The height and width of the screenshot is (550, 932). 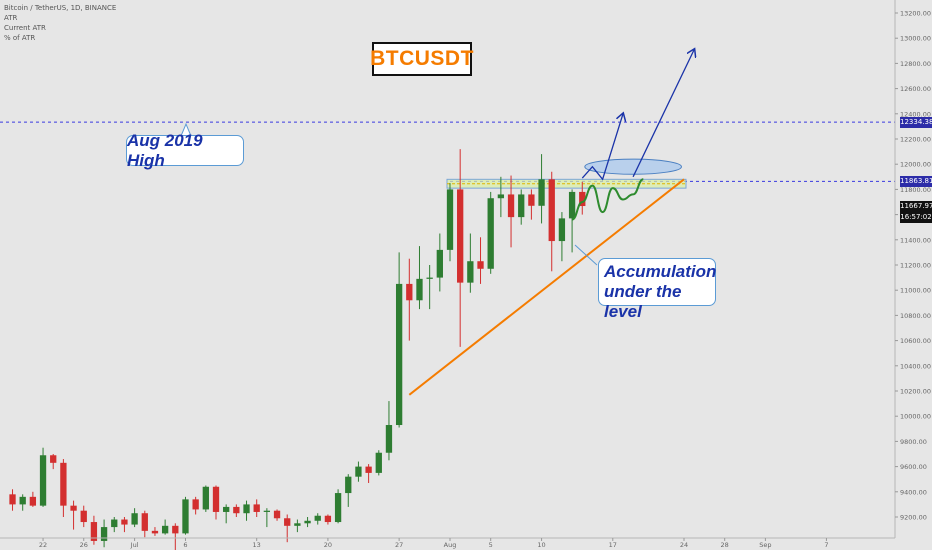 I want to click on legend-percent-atr: % of ATR, so click(x=20, y=38).